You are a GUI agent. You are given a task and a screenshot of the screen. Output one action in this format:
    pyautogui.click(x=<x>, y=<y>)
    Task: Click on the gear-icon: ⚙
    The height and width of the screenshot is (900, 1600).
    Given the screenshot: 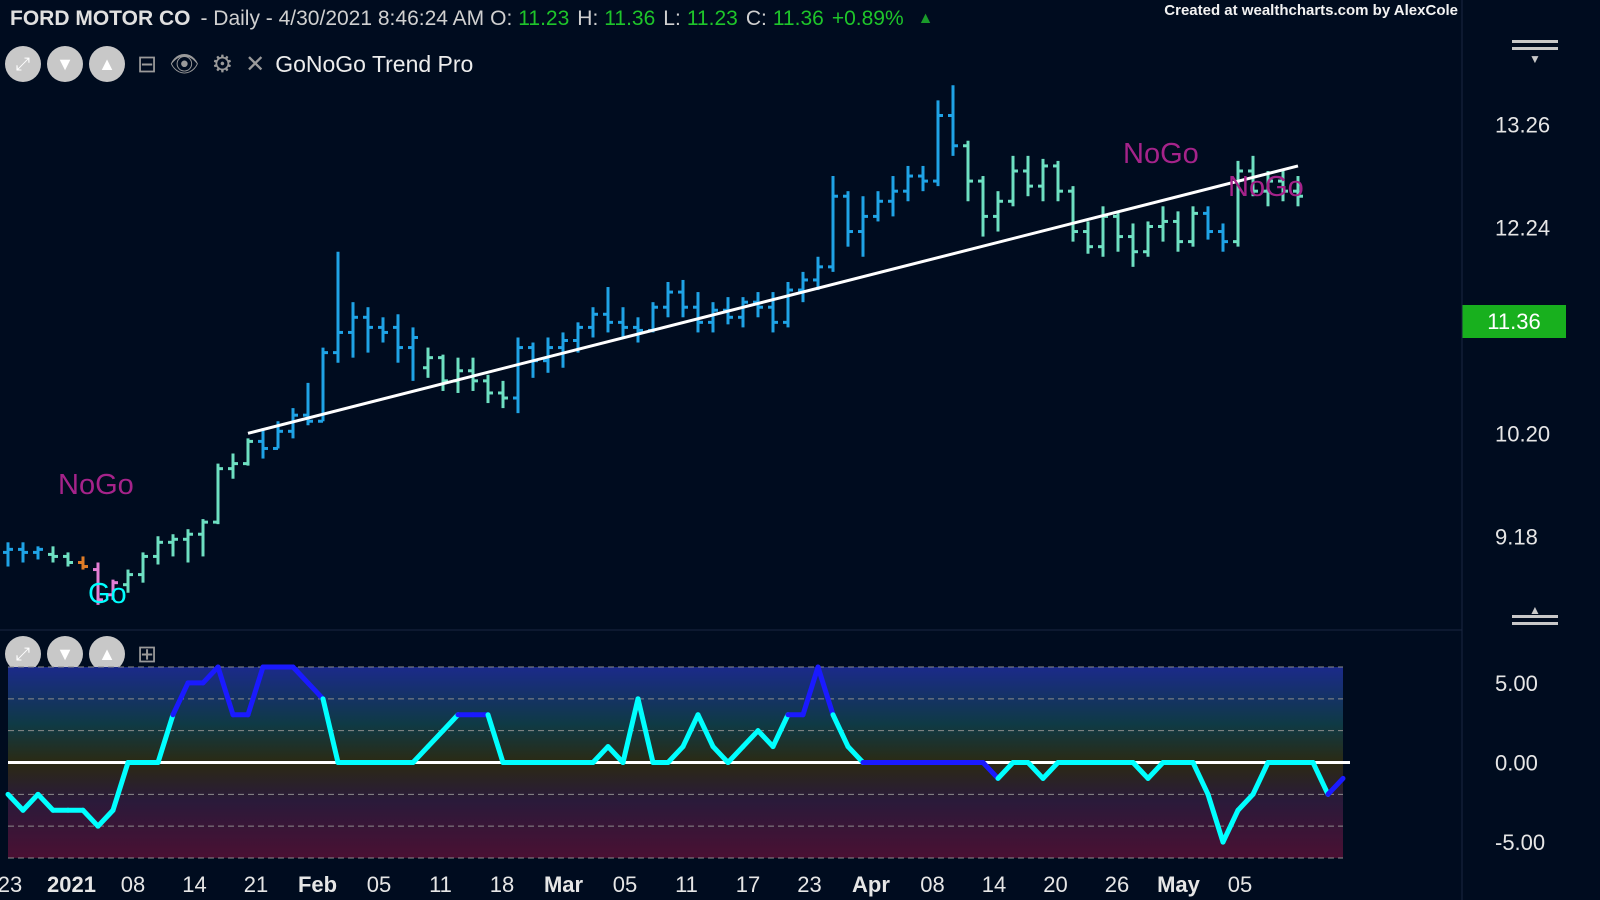 What is the action you would take?
    pyautogui.click(x=222, y=64)
    